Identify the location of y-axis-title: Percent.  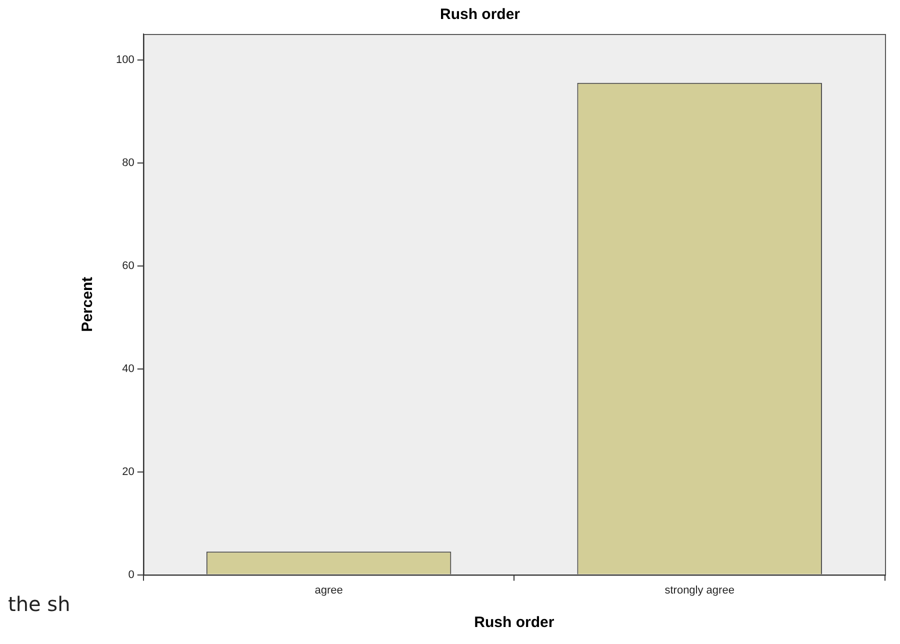
(87, 304).